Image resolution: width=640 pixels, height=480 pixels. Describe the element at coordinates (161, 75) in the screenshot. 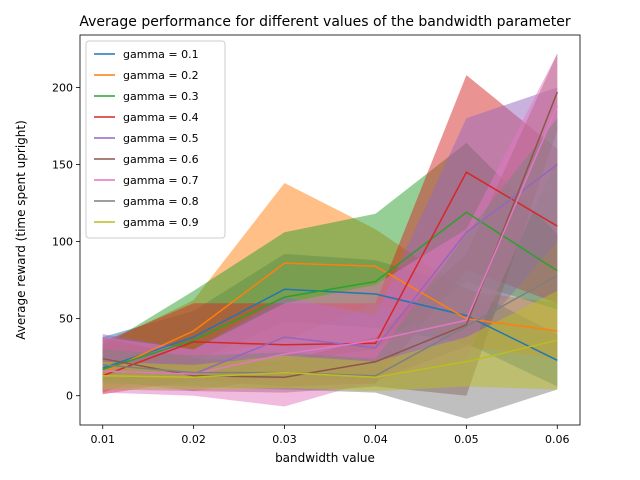

I see `legend-label: gamma = 0.2` at that location.